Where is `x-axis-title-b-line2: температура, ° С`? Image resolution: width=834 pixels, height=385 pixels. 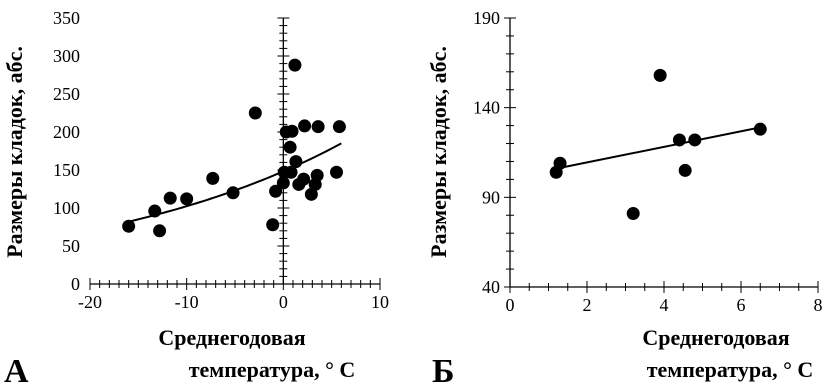 x-axis-title-b-line2: температура, ° С is located at coordinates (730, 369).